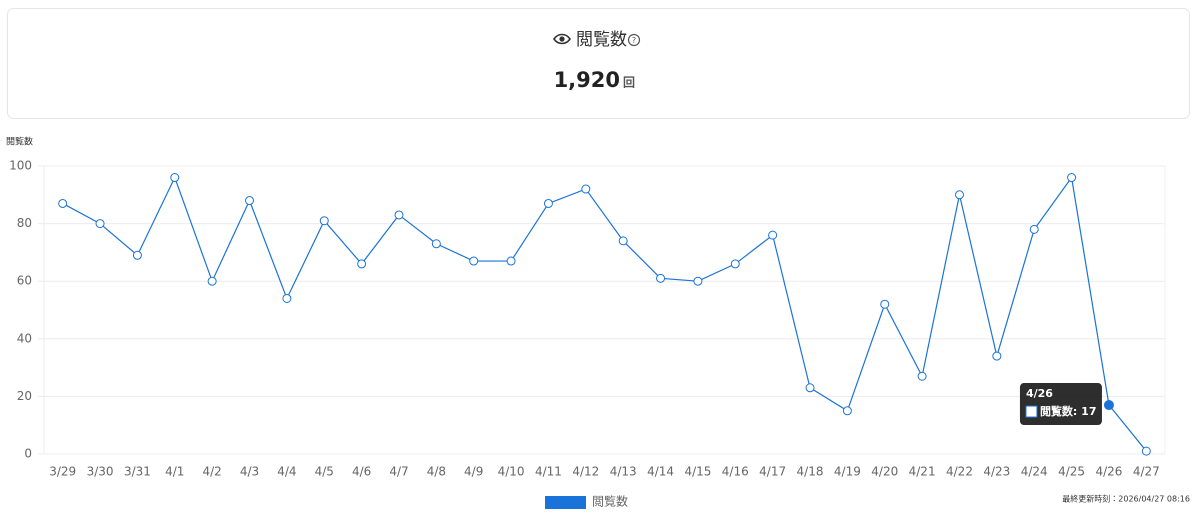 The image size is (1200, 523). Describe the element at coordinates (772, 472) in the screenshot. I see `x-tick-label: 4/17` at that location.